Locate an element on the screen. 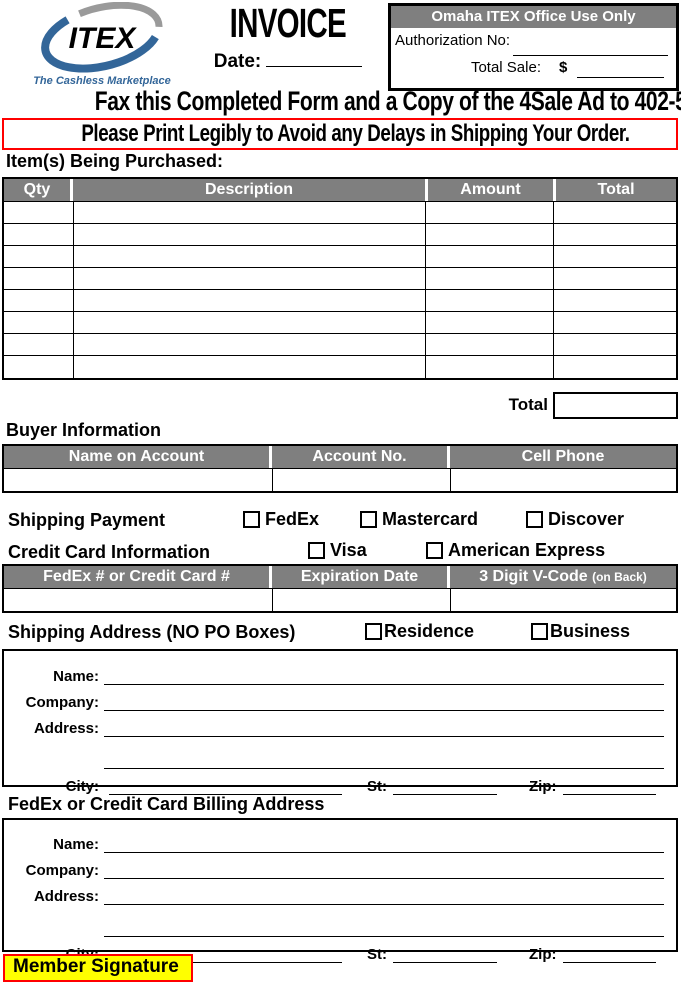 The width and height of the screenshot is (681, 982). buyer-row is located at coordinates (340, 479).